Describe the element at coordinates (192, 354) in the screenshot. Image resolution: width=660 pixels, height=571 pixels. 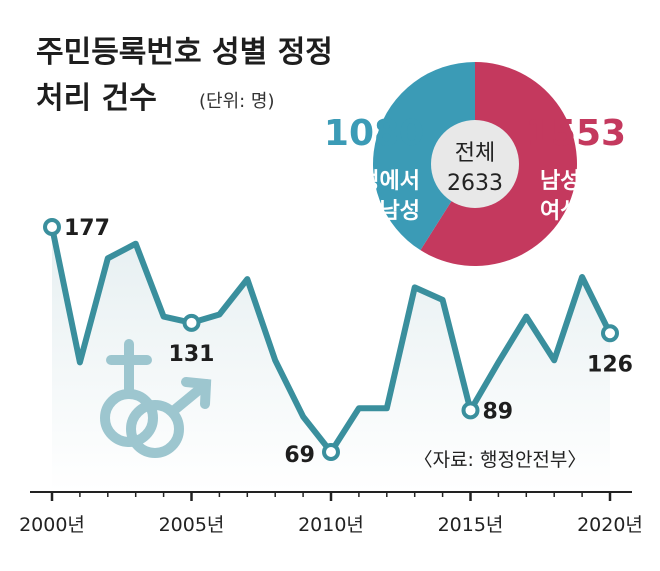
I see `data-label-2005: 131` at that location.